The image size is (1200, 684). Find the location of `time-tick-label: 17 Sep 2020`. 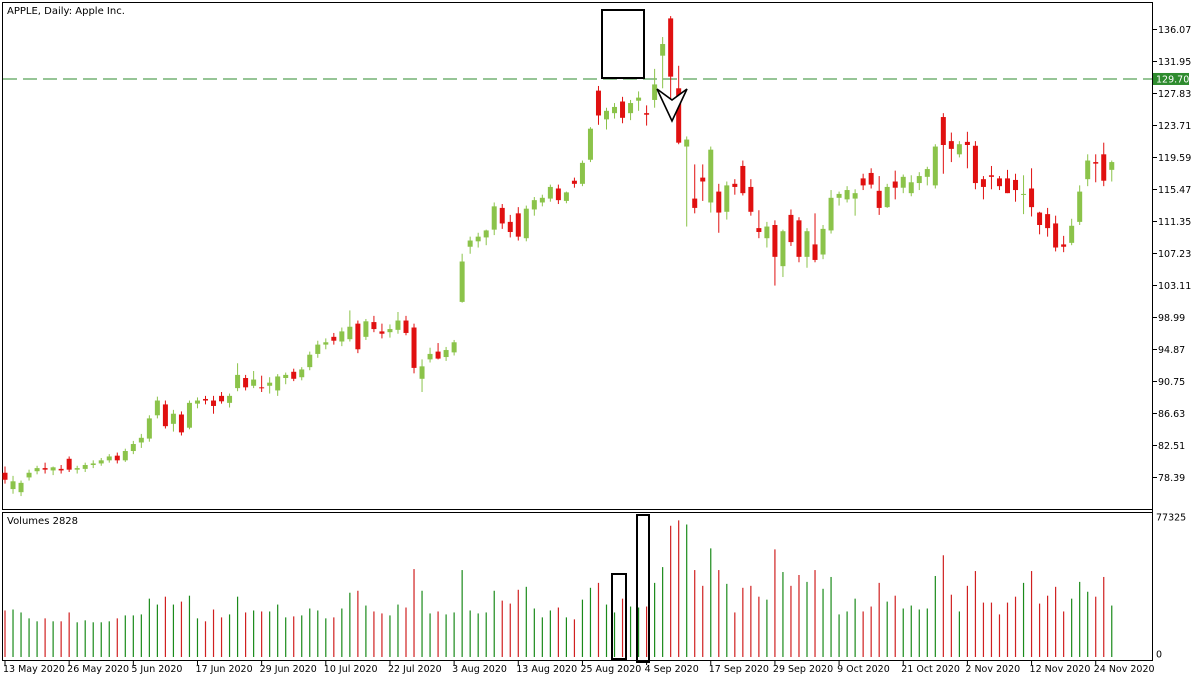

time-tick-label: 17 Sep 2020 is located at coordinates (739, 669).